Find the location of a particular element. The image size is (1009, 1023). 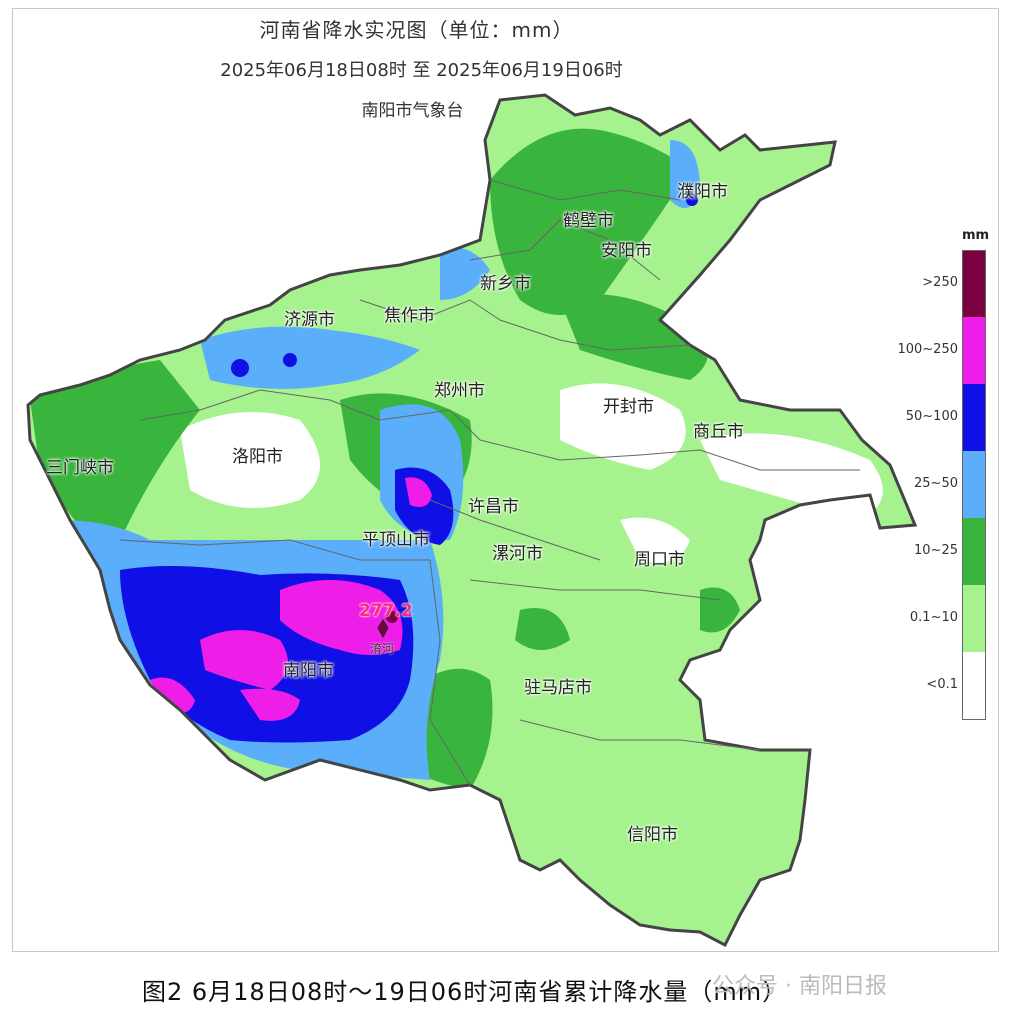

city-label-xuchang: 许昌市 is located at coordinates (493, 507).